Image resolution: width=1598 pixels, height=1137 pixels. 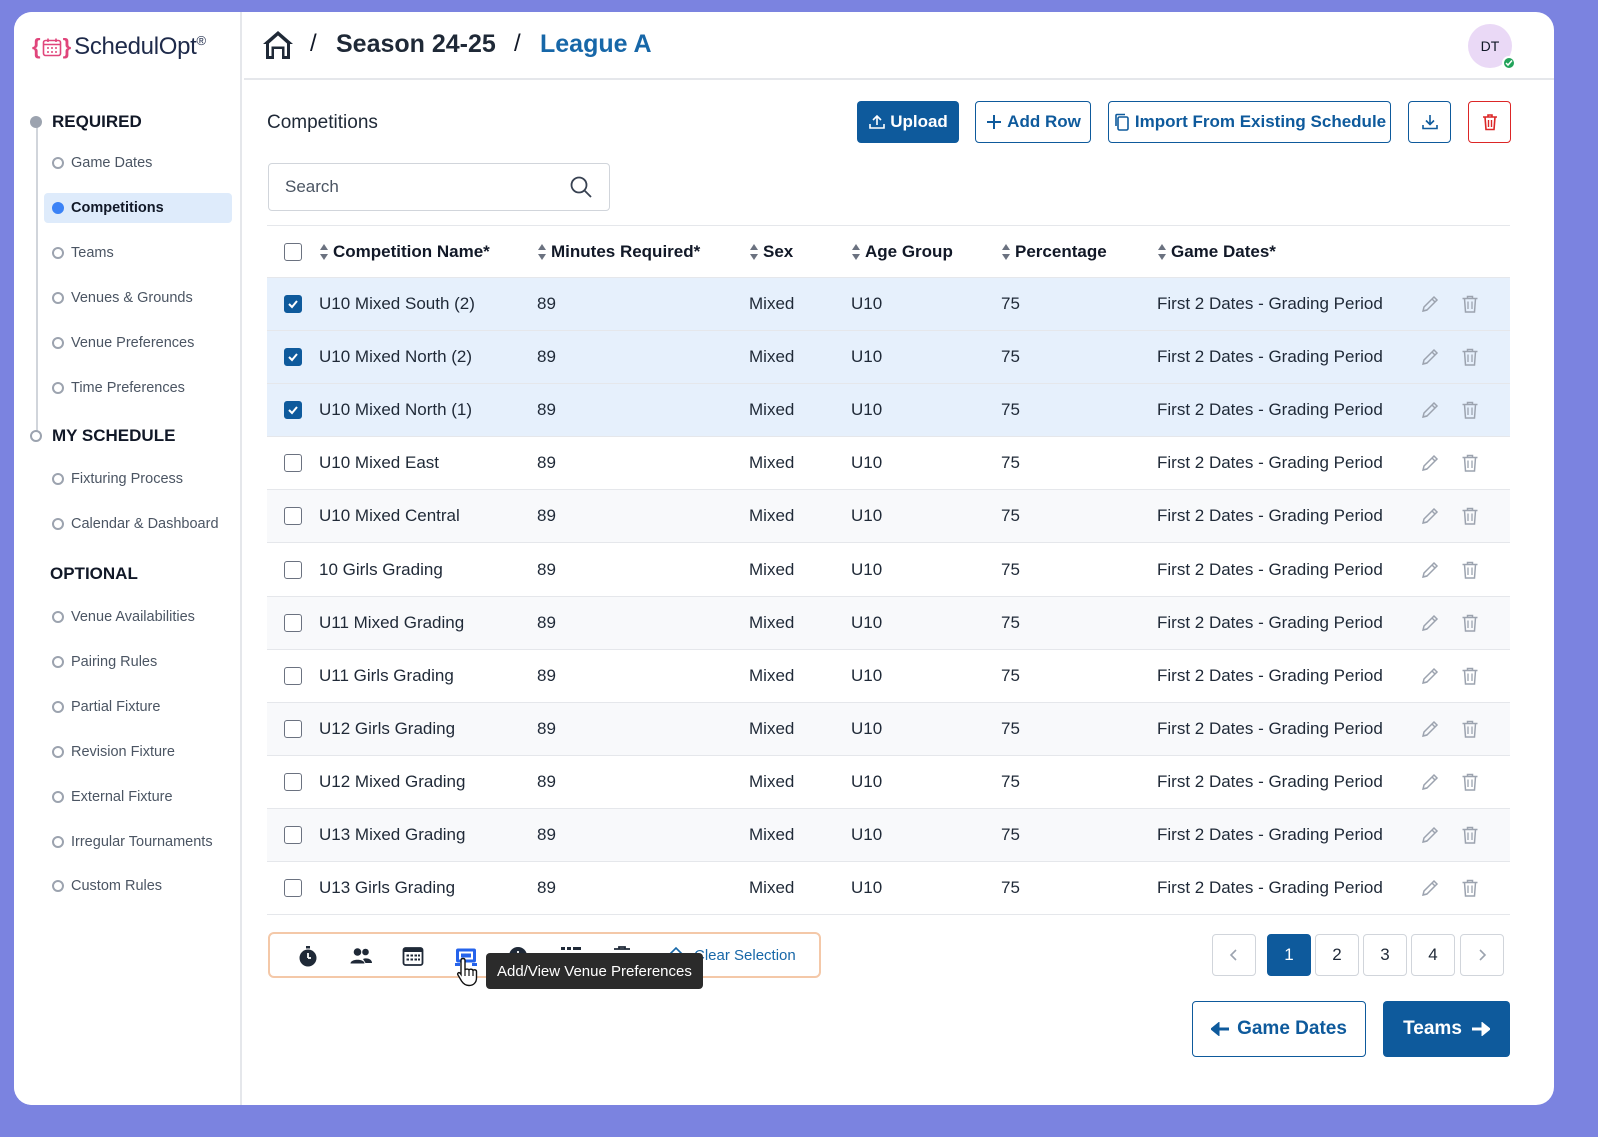 I want to click on column-header-name: Competition Name*, so click(x=428, y=252).